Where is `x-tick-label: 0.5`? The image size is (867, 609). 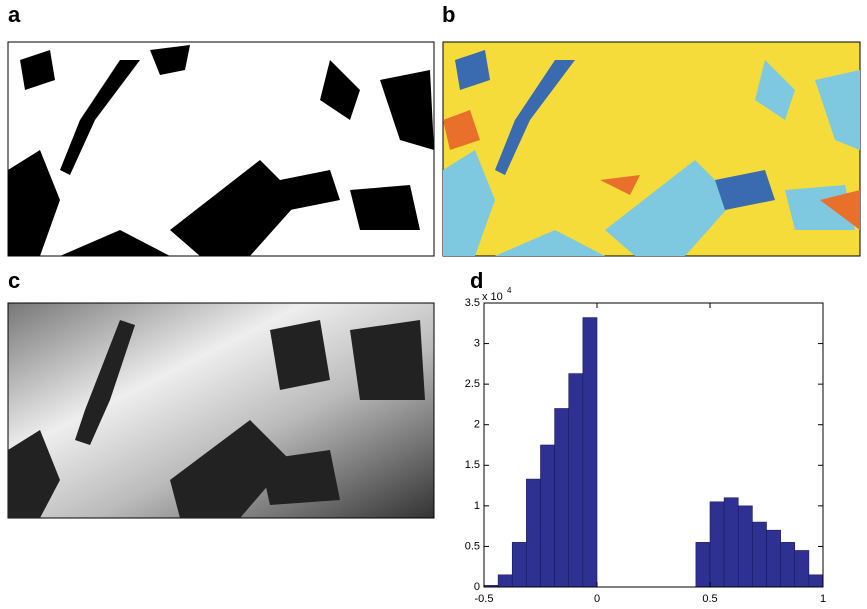 x-tick-label: 0.5 is located at coordinates (709, 599).